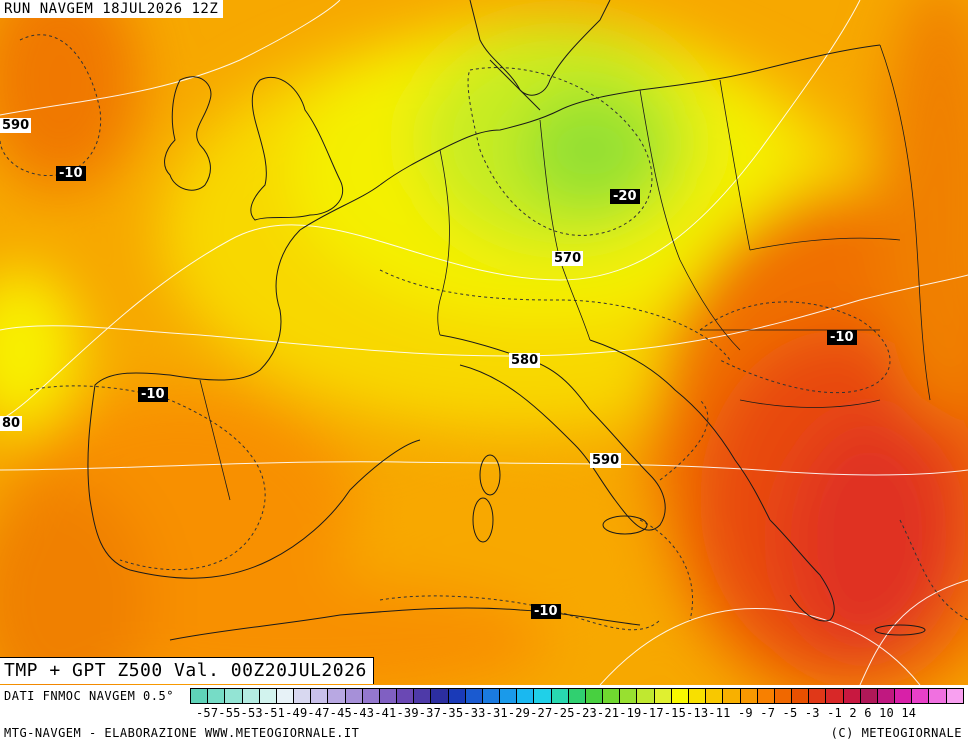  I want to click on data-source-label: DATI FNMOC NAVGEM 0.5°, so click(89, 696).